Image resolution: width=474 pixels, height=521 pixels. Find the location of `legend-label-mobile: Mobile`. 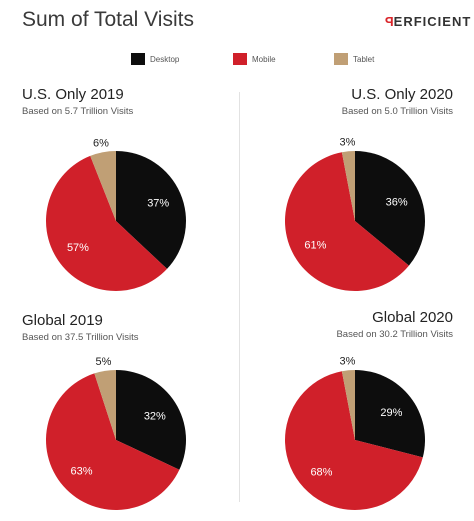

legend-label-mobile: Mobile is located at coordinates (264, 59).